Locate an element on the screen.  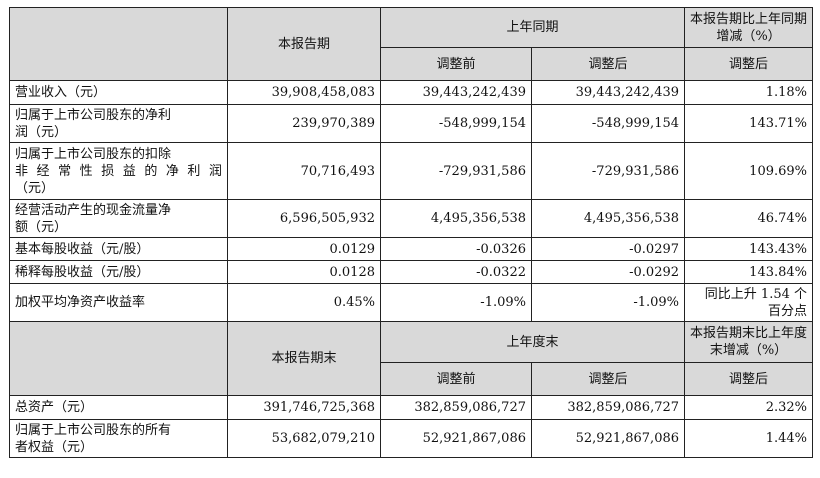
cell-current: 53,682,079,210 is located at coordinates (304, 438).